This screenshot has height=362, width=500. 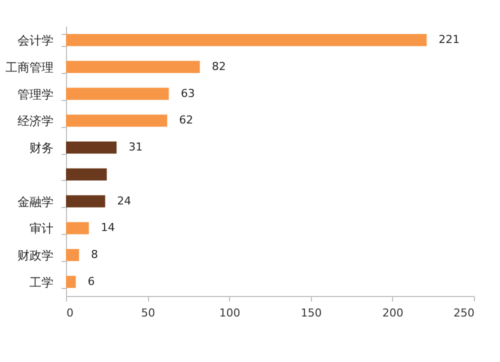 I want to click on data-label: 24, so click(x=124, y=201).